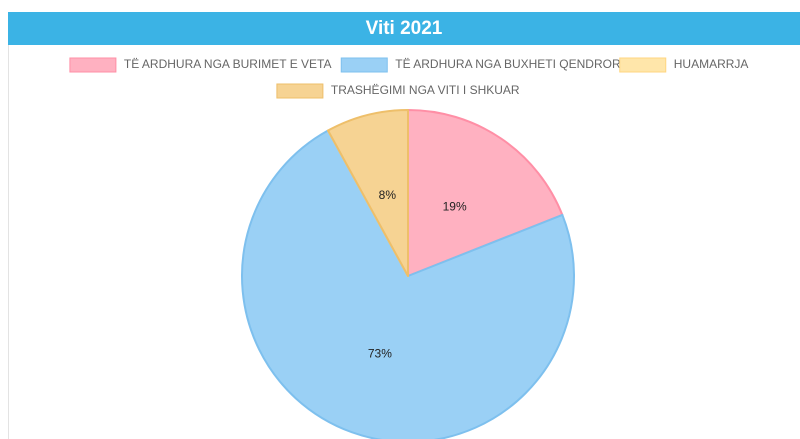 The image size is (800, 439). Describe the element at coordinates (508, 64) in the screenshot. I see `legend-label: TË ARDHURA NGA BUXHETI QENDROR` at that location.